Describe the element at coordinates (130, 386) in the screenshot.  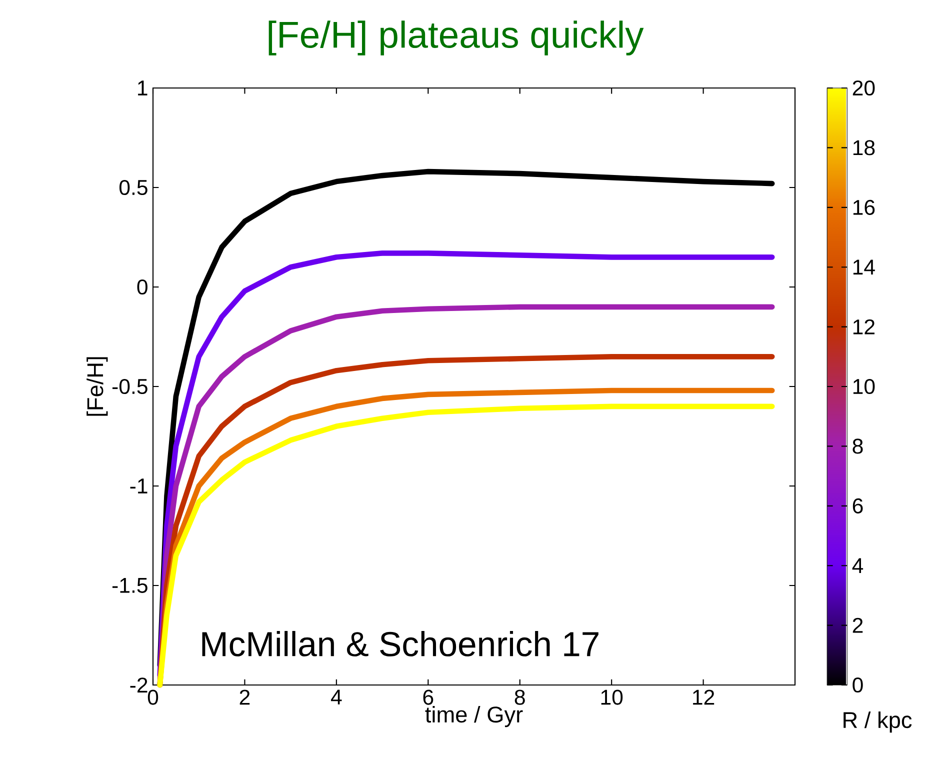
I see `y-tick-label: -0.5` at that location.